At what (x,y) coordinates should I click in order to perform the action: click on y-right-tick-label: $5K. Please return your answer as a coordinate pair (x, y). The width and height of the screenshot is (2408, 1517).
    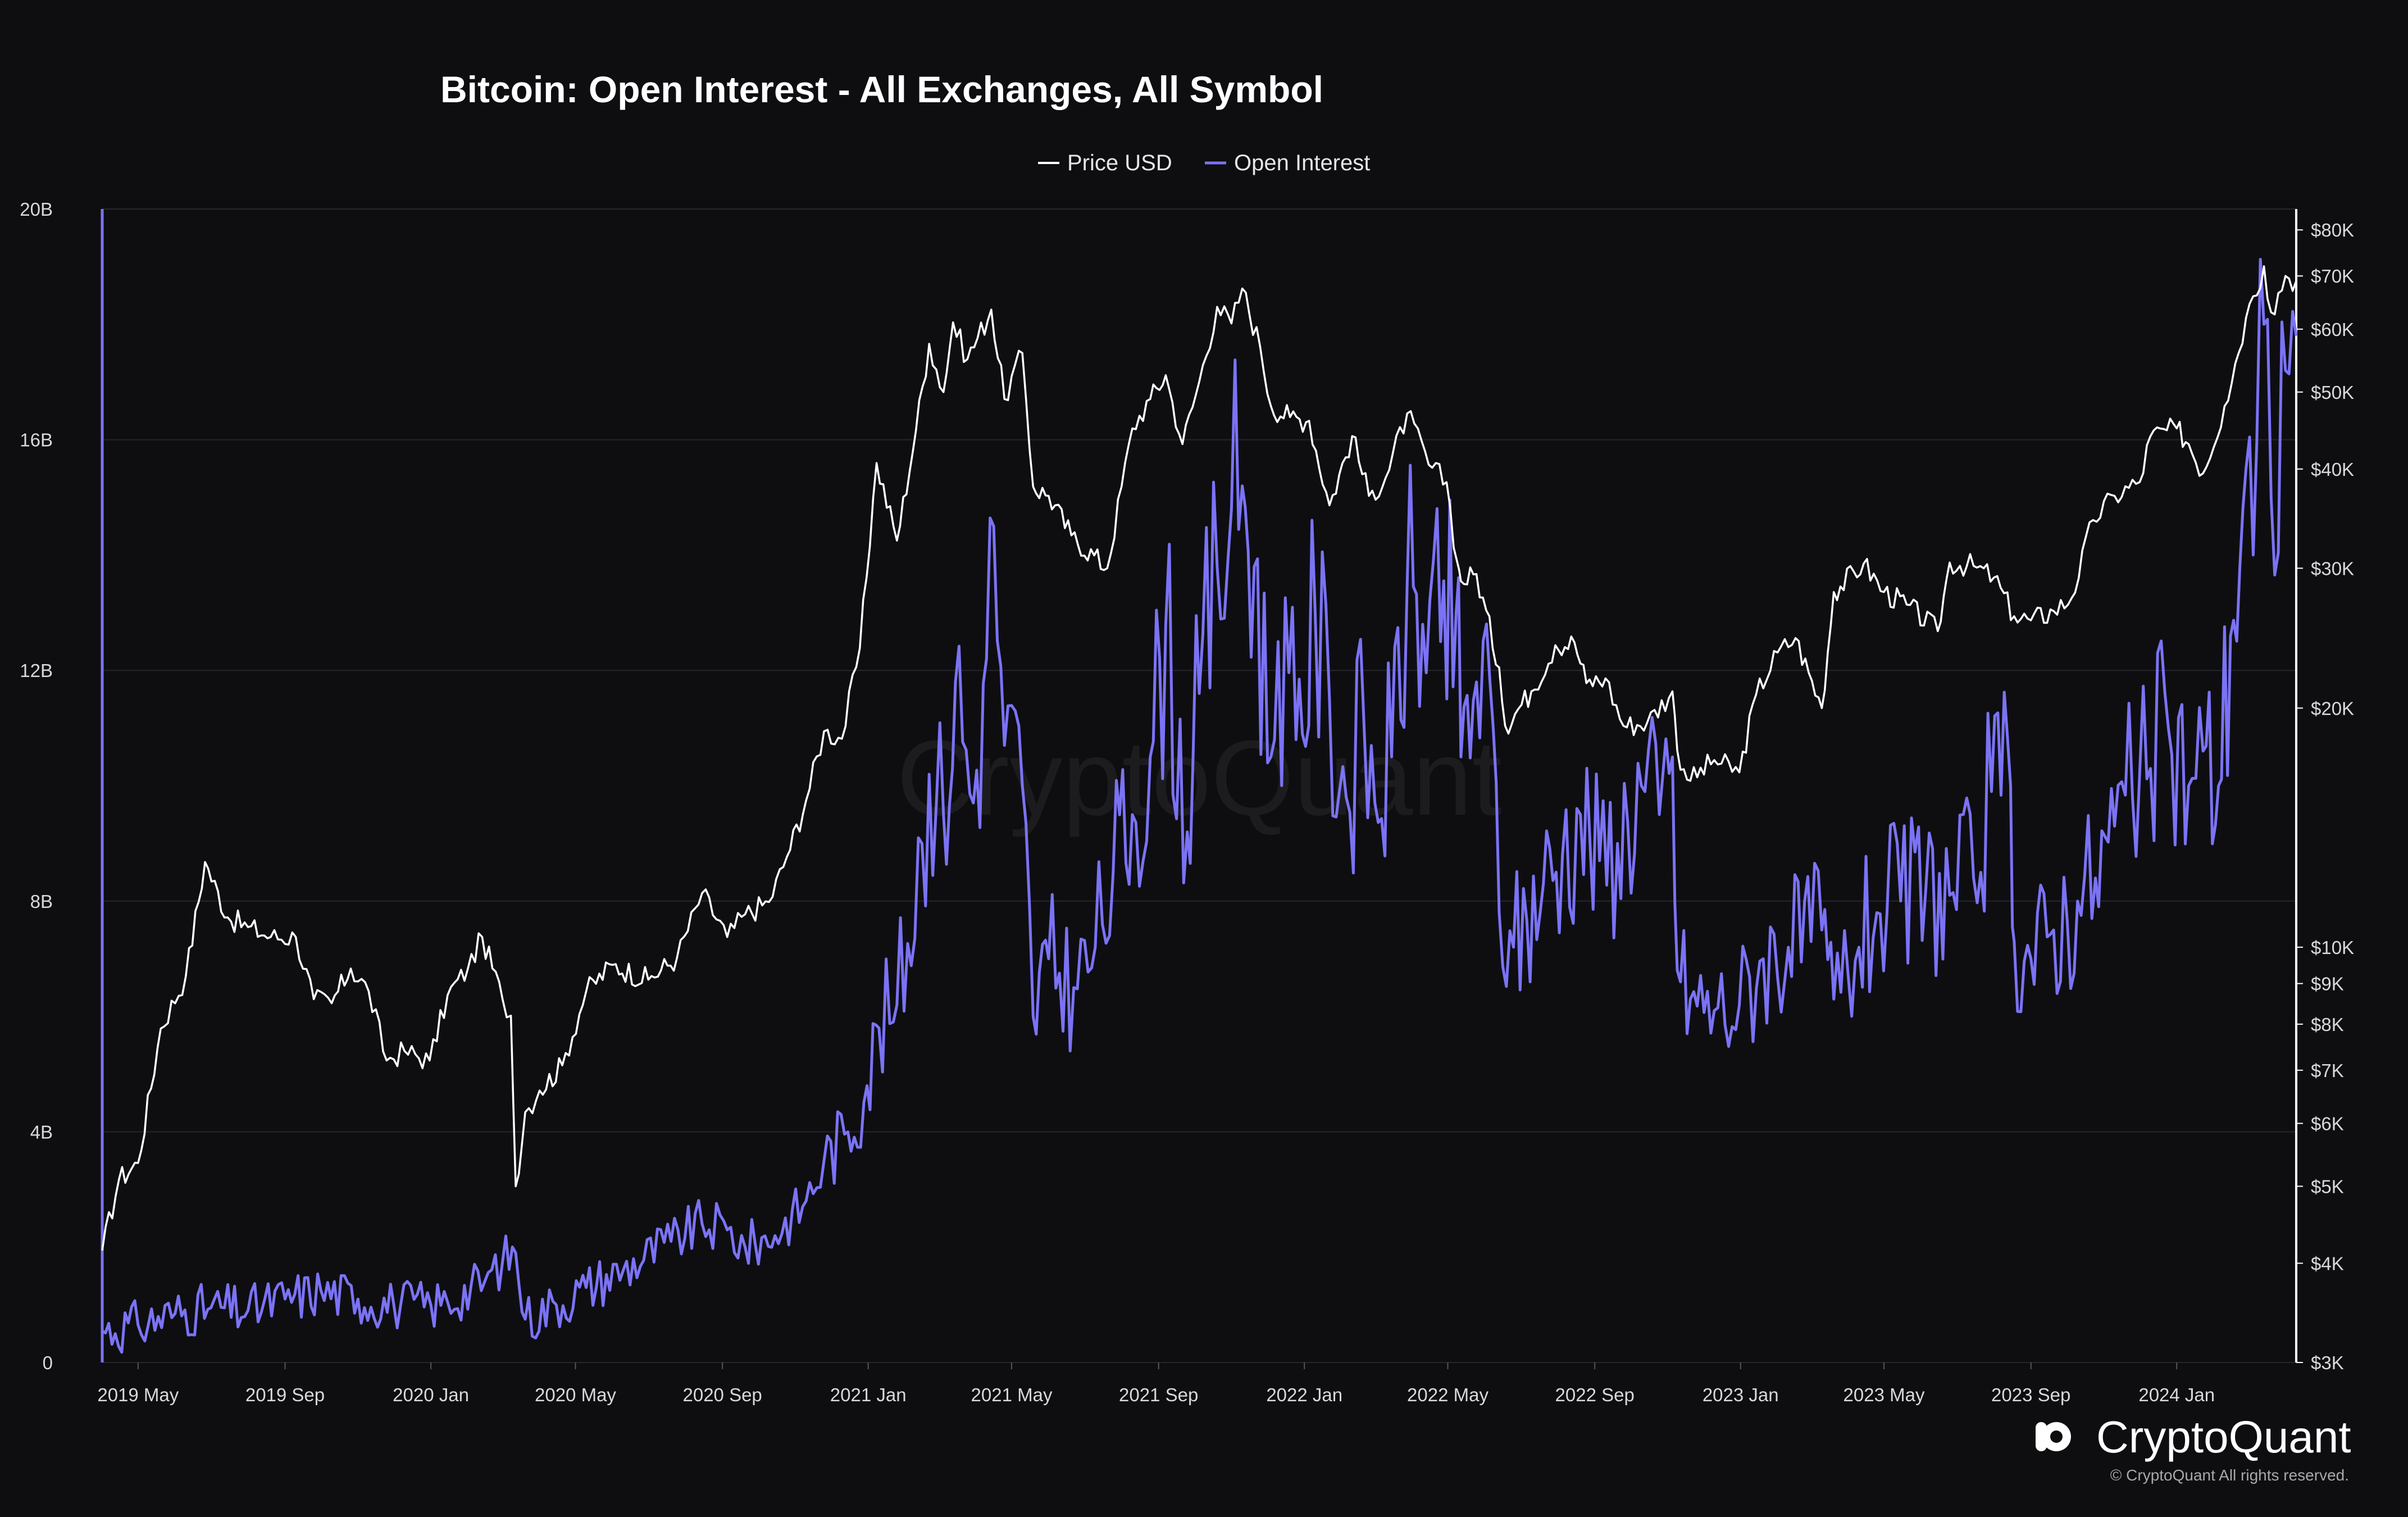
    Looking at the image, I should click on (2327, 1186).